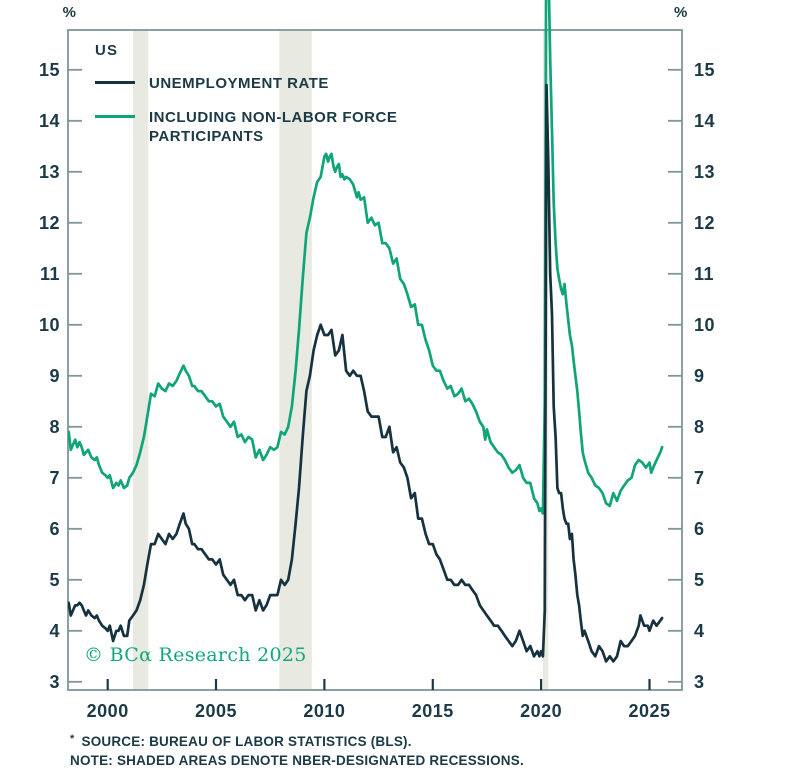  I want to click on y-axis-label-left: 11, so click(49, 273).